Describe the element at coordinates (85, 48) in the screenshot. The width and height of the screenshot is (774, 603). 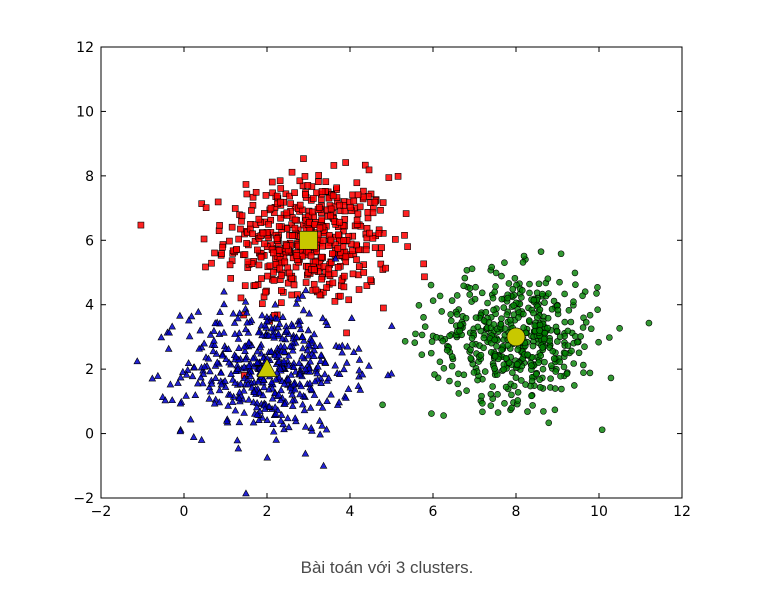
I see `y-tick-label: 12` at that location.